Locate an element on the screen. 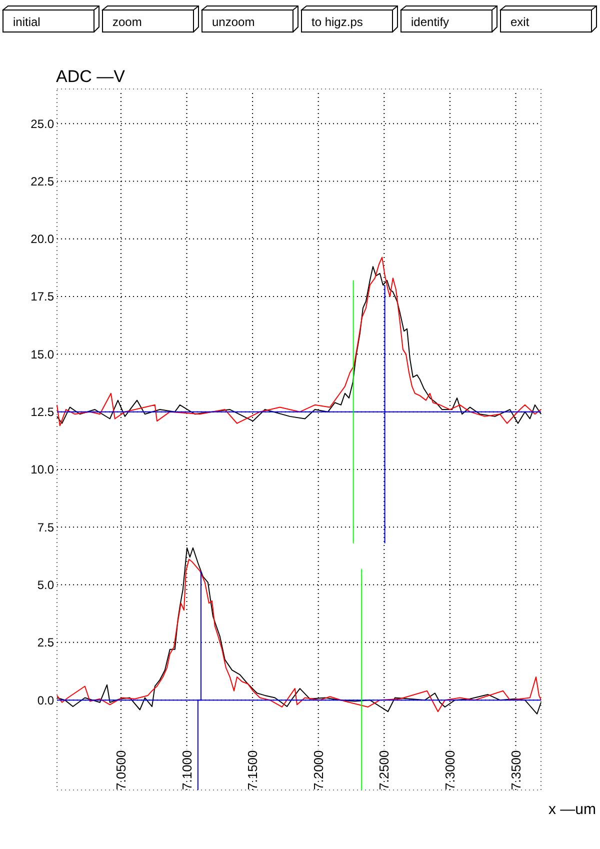  y-tick-label: 5.0 is located at coordinates (45, 585).